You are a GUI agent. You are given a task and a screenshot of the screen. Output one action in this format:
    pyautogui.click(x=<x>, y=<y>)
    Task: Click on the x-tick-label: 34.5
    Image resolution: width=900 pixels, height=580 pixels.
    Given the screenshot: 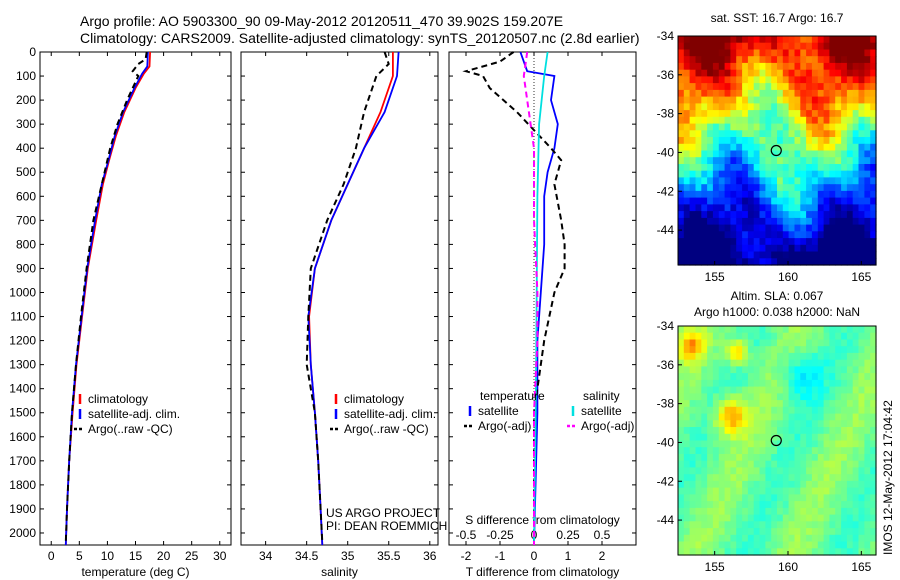 What is the action you would take?
    pyautogui.click(x=307, y=556)
    